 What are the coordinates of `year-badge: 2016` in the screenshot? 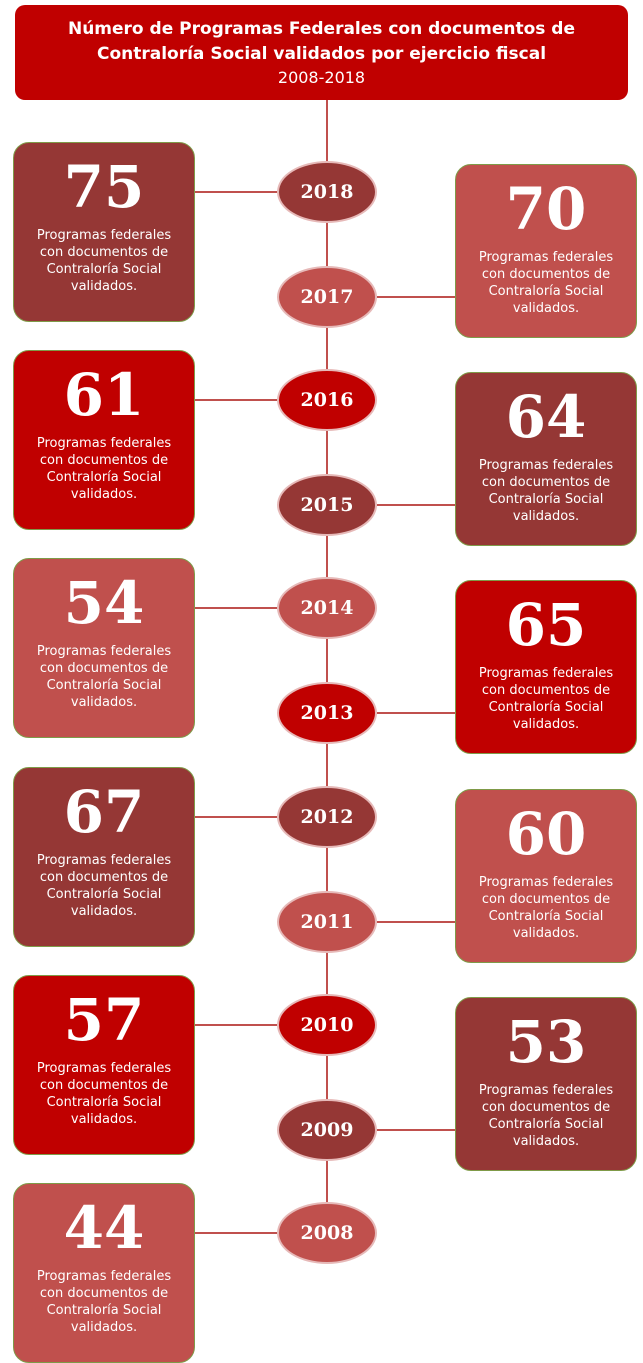 It's located at (327, 400).